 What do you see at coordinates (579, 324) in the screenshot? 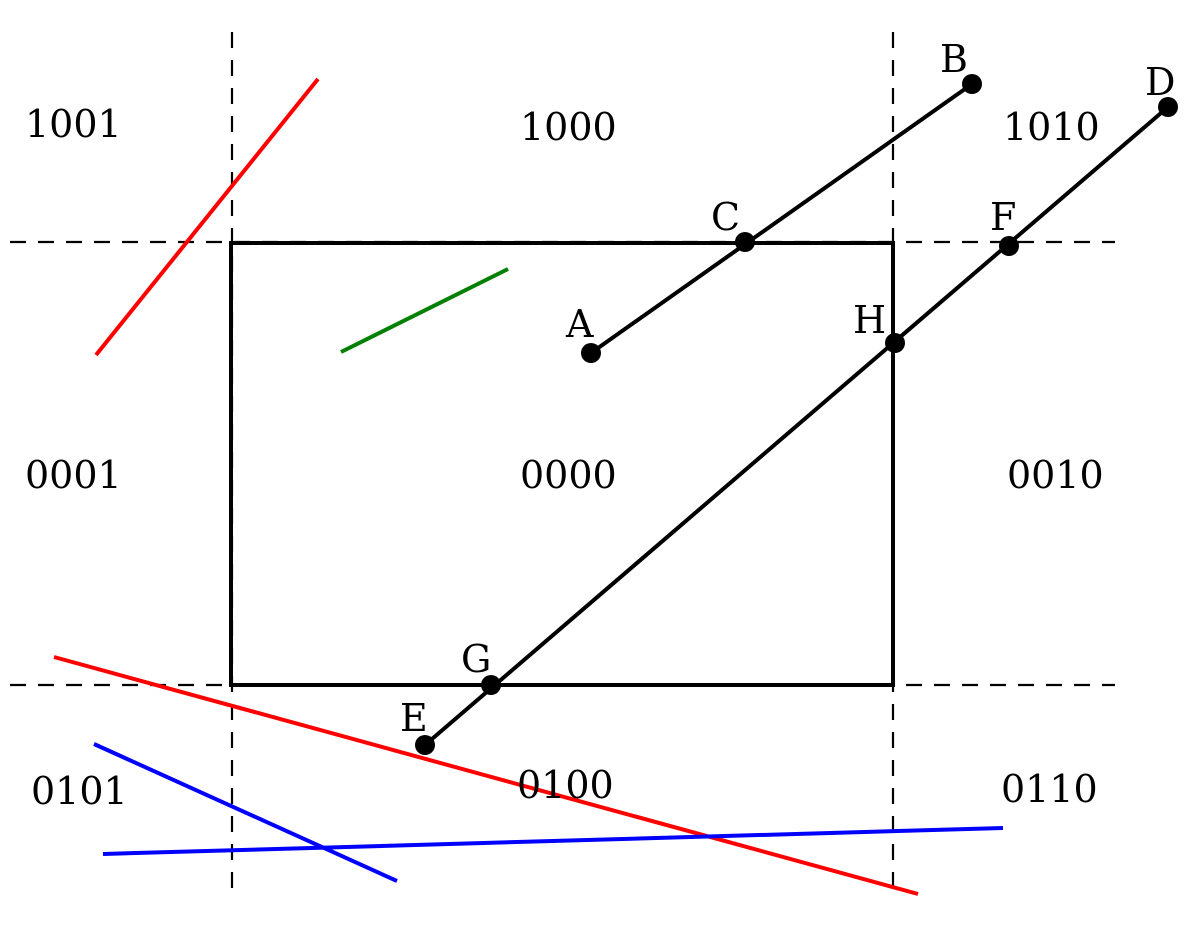
I see `label-a: A` at bounding box center [579, 324].